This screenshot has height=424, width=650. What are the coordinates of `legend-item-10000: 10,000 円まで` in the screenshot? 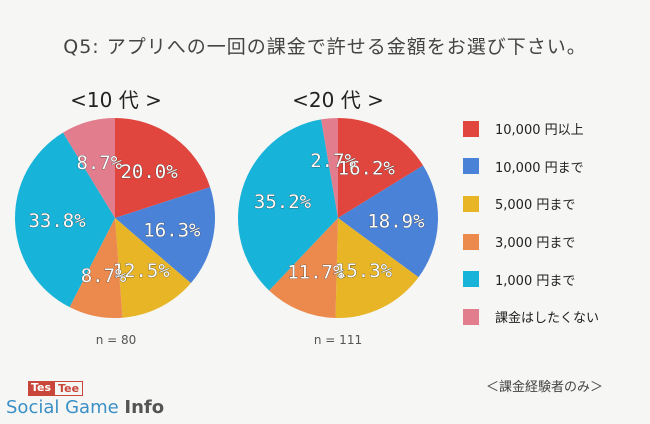 It's located at (531, 166).